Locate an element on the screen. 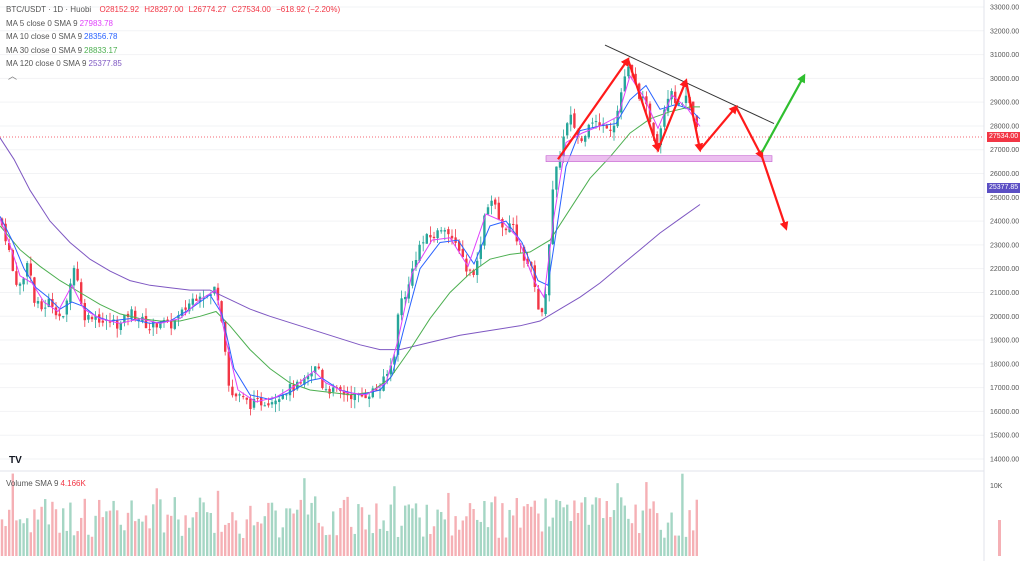 This screenshot has width=1024, height=561. ohlc-open: O28152.92 is located at coordinates (119, 9).